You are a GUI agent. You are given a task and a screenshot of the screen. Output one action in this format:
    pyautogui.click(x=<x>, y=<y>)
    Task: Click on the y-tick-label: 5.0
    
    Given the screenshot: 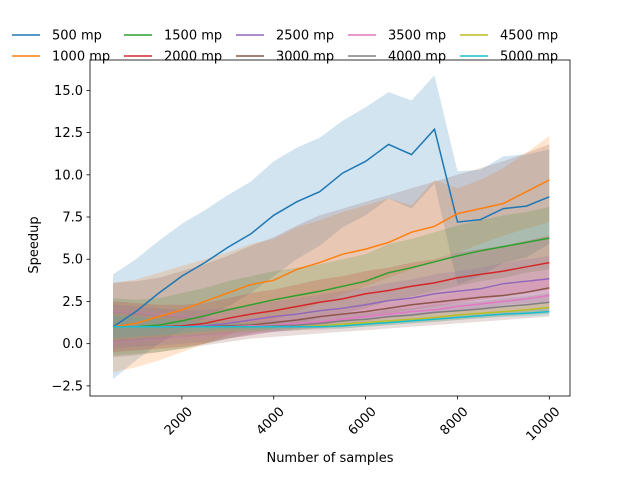 What is the action you would take?
    pyautogui.click(x=72, y=260)
    